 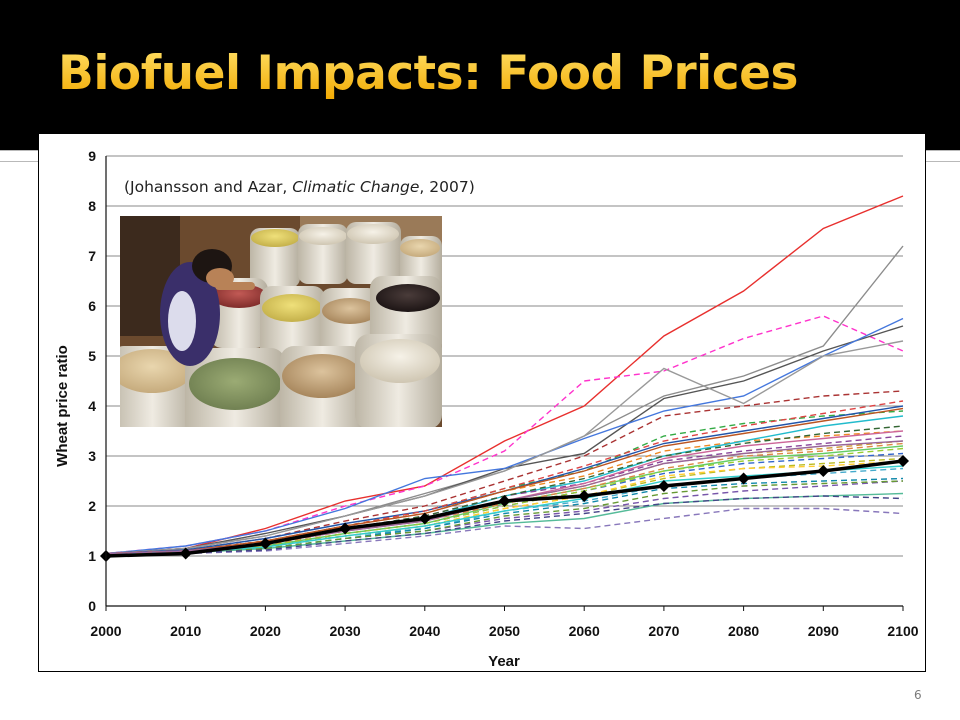 What do you see at coordinates (62, 406) in the screenshot?
I see `y-axis-label: Wheat price ratio` at bounding box center [62, 406].